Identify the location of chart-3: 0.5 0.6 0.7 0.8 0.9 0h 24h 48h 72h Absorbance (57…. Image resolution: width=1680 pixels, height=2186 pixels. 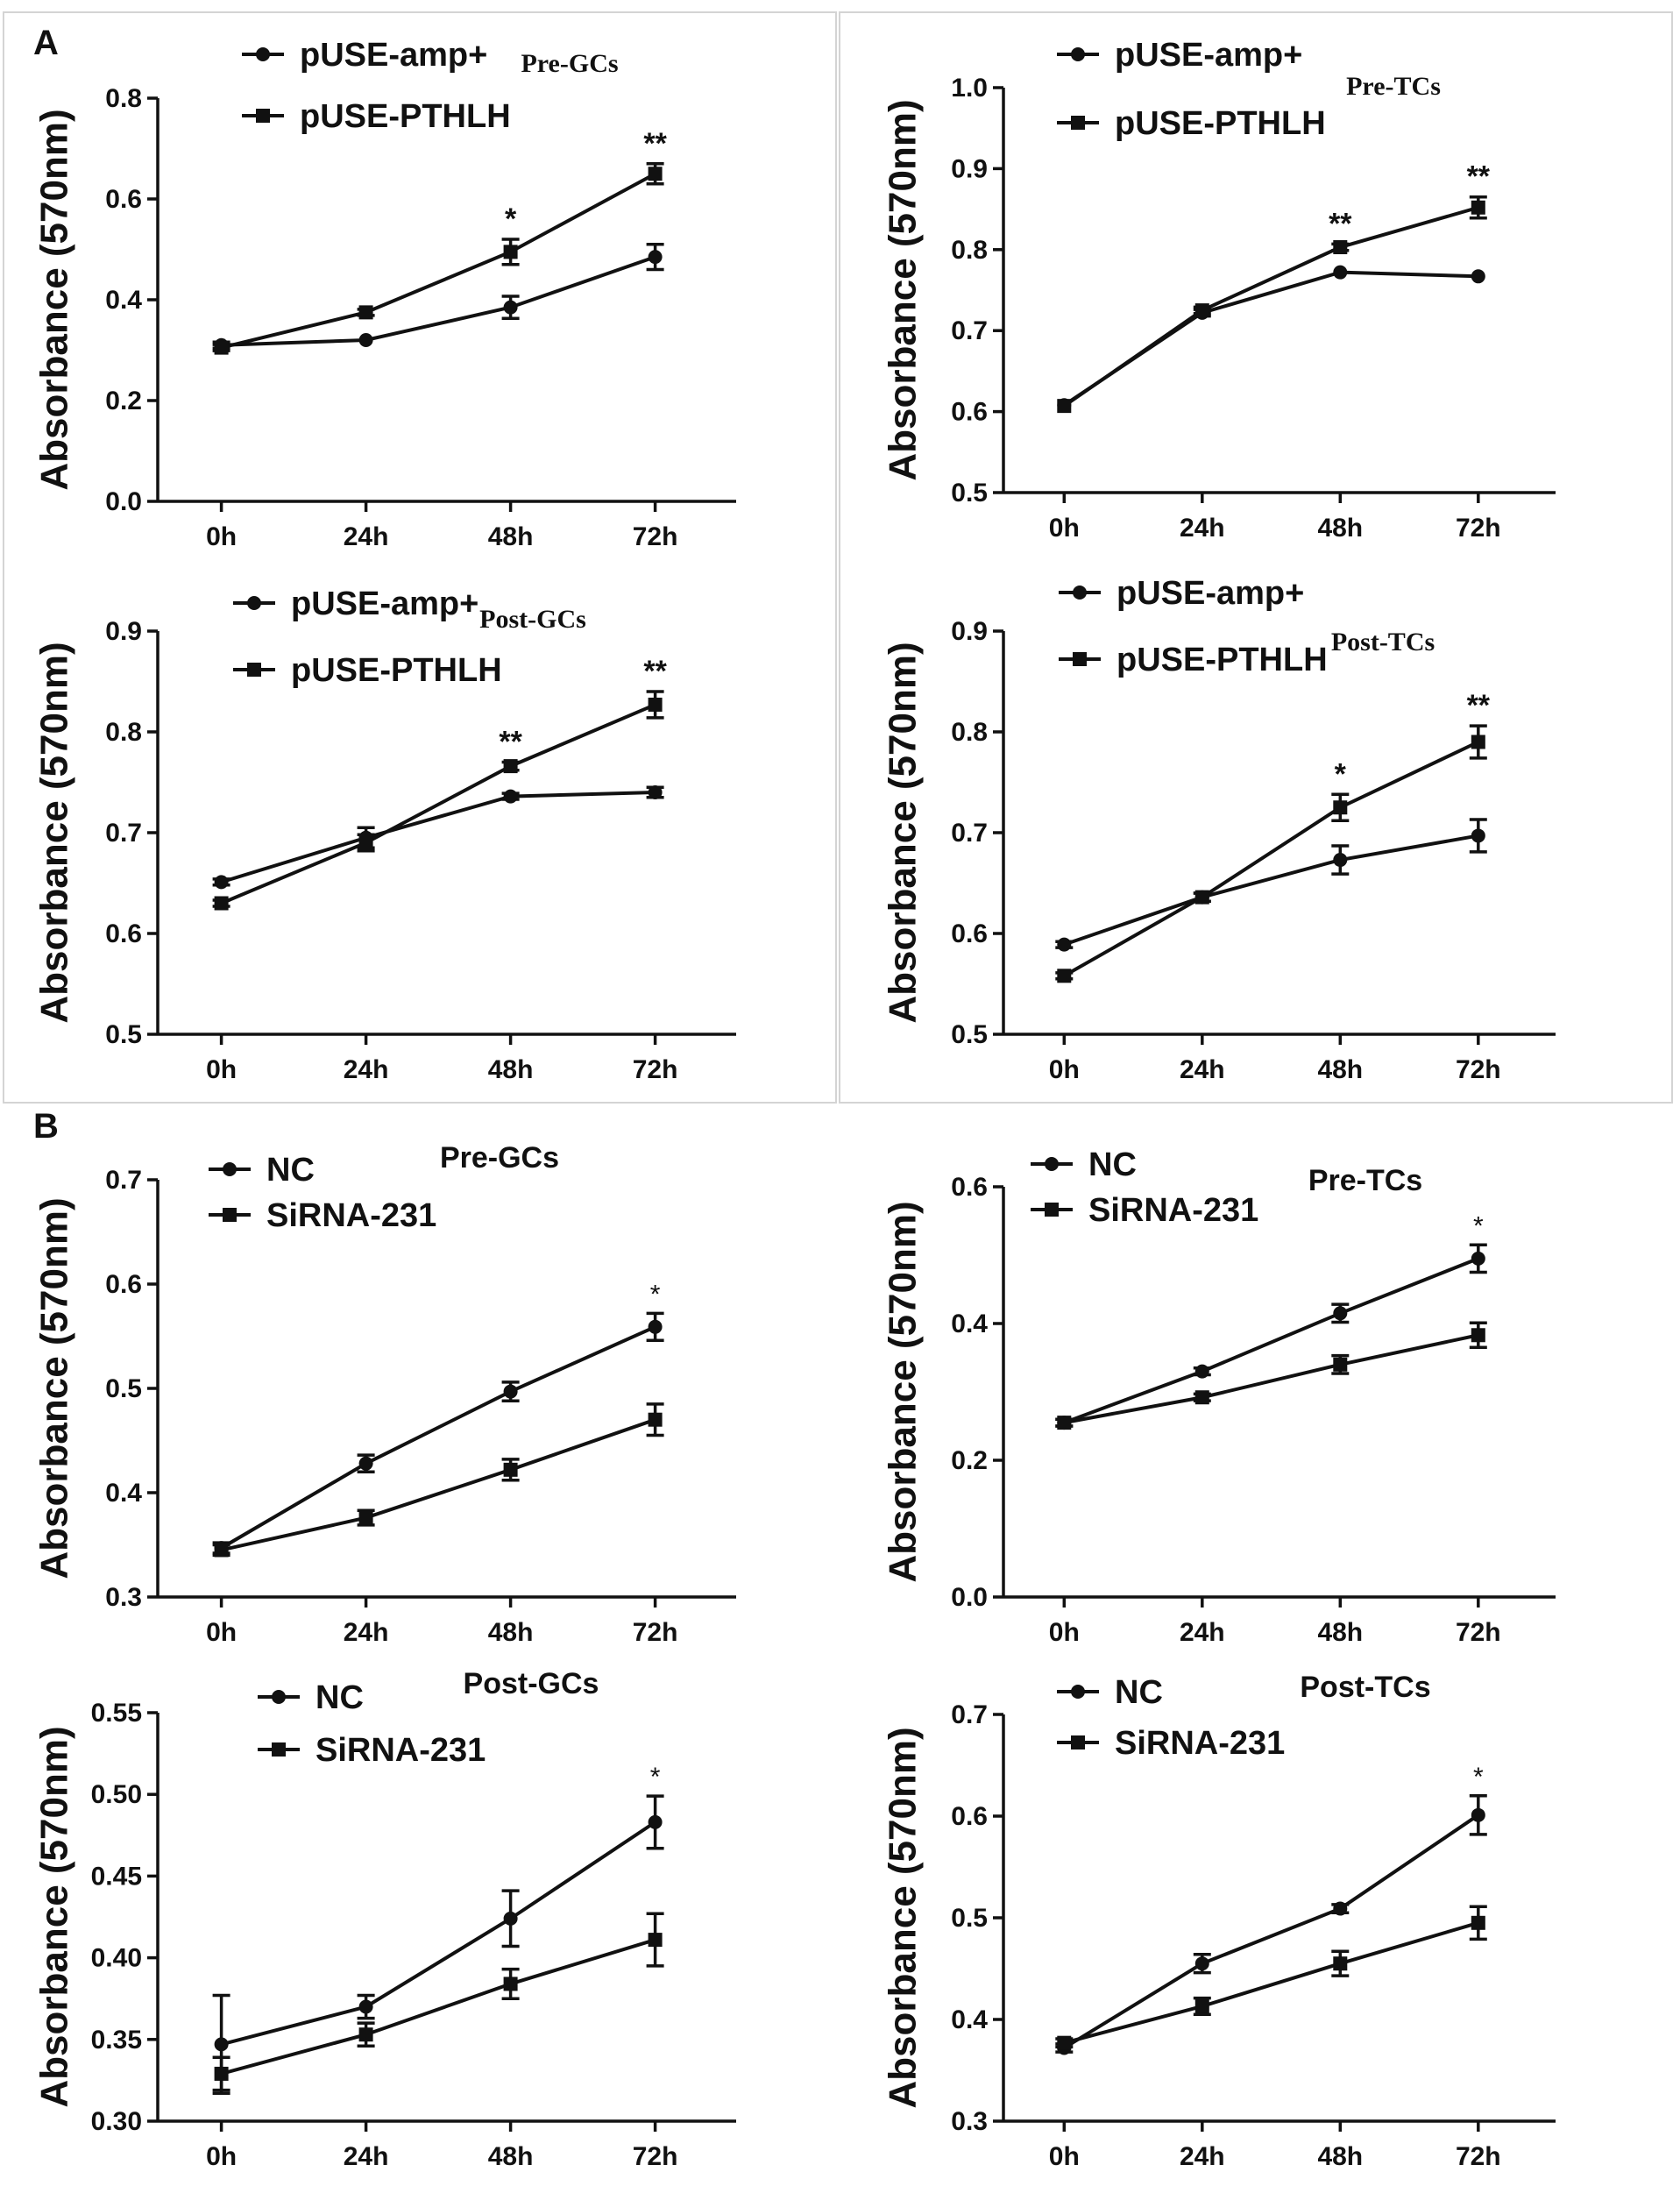
(384, 835).